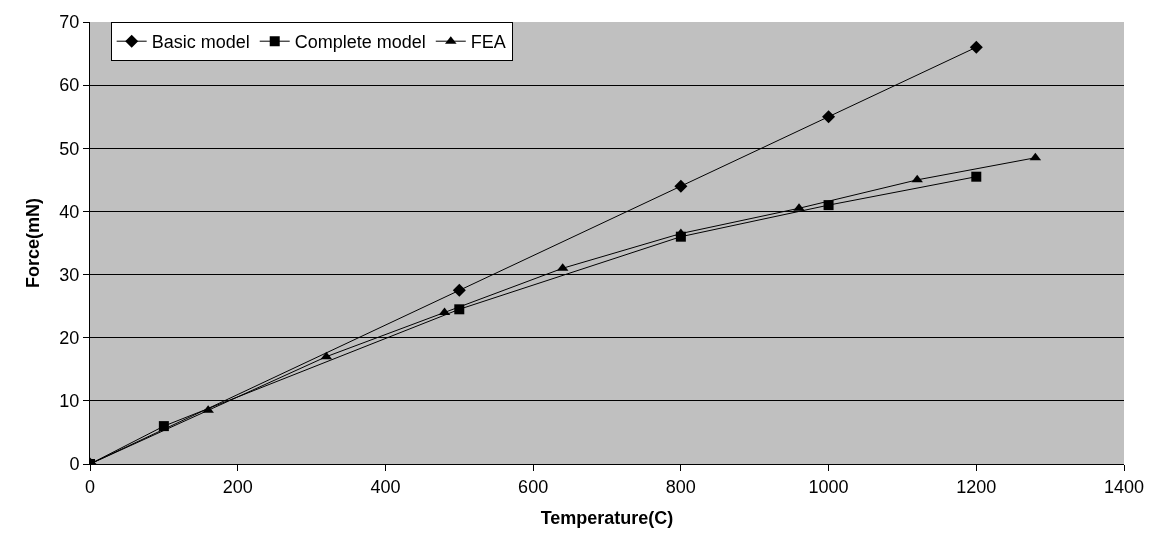 This screenshot has width=1159, height=554. Describe the element at coordinates (74, 464) in the screenshot. I see `y-tick-label: 0` at that location.